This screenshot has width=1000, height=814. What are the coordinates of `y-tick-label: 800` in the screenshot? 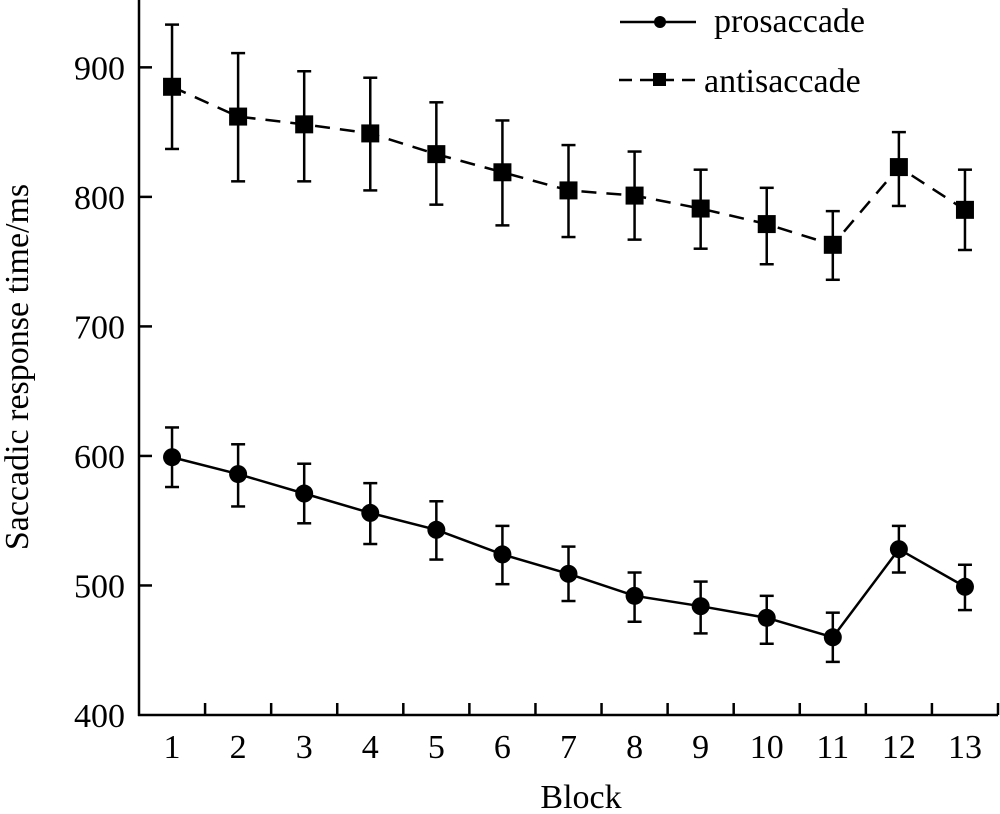 It's located at (99, 198).